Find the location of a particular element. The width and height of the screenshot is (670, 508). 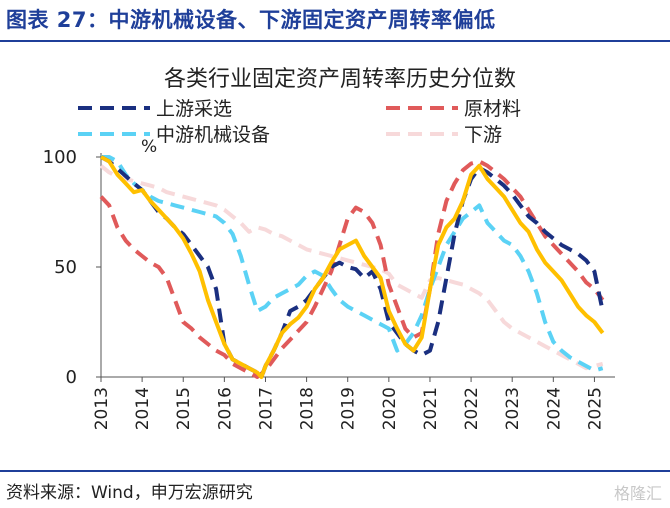

x-tick-label: 2020 is located at coordinates (390, 408).